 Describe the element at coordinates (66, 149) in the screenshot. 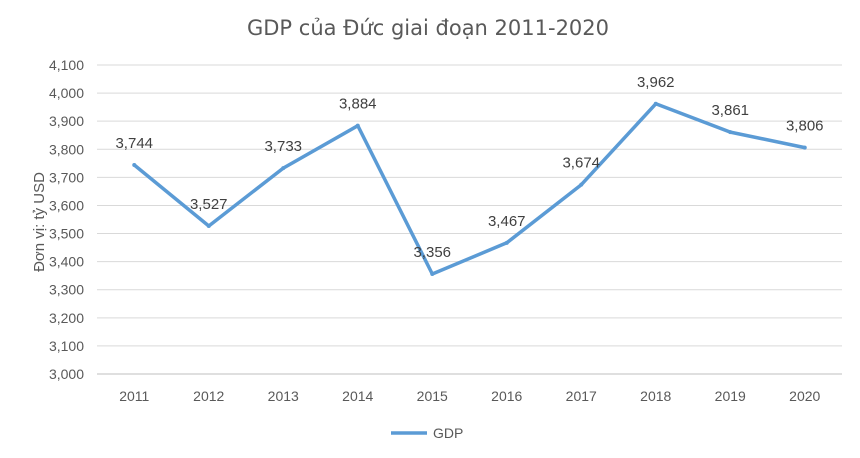

I see `y-tick-label: 3,800` at that location.